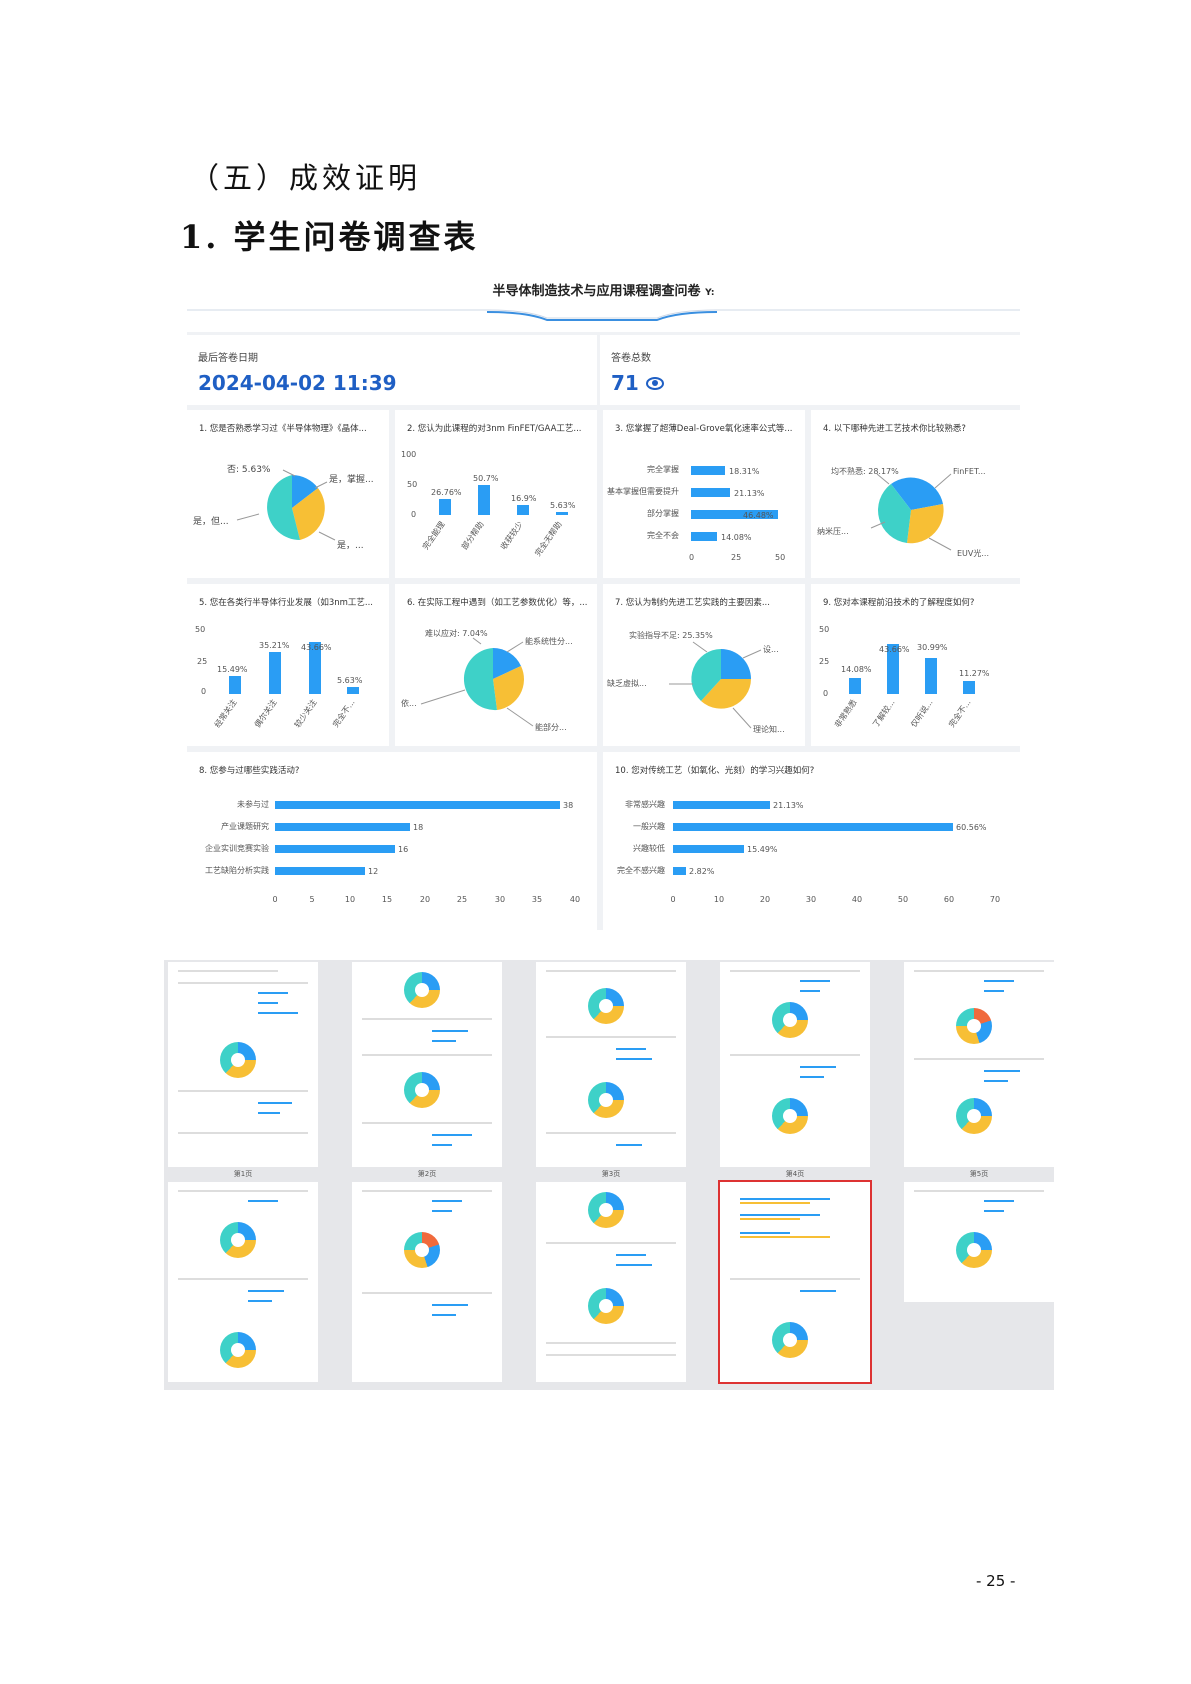 The height and width of the screenshot is (1684, 1191). I want to click on answer-count-panel: 答卷总数 71, so click(810, 370).